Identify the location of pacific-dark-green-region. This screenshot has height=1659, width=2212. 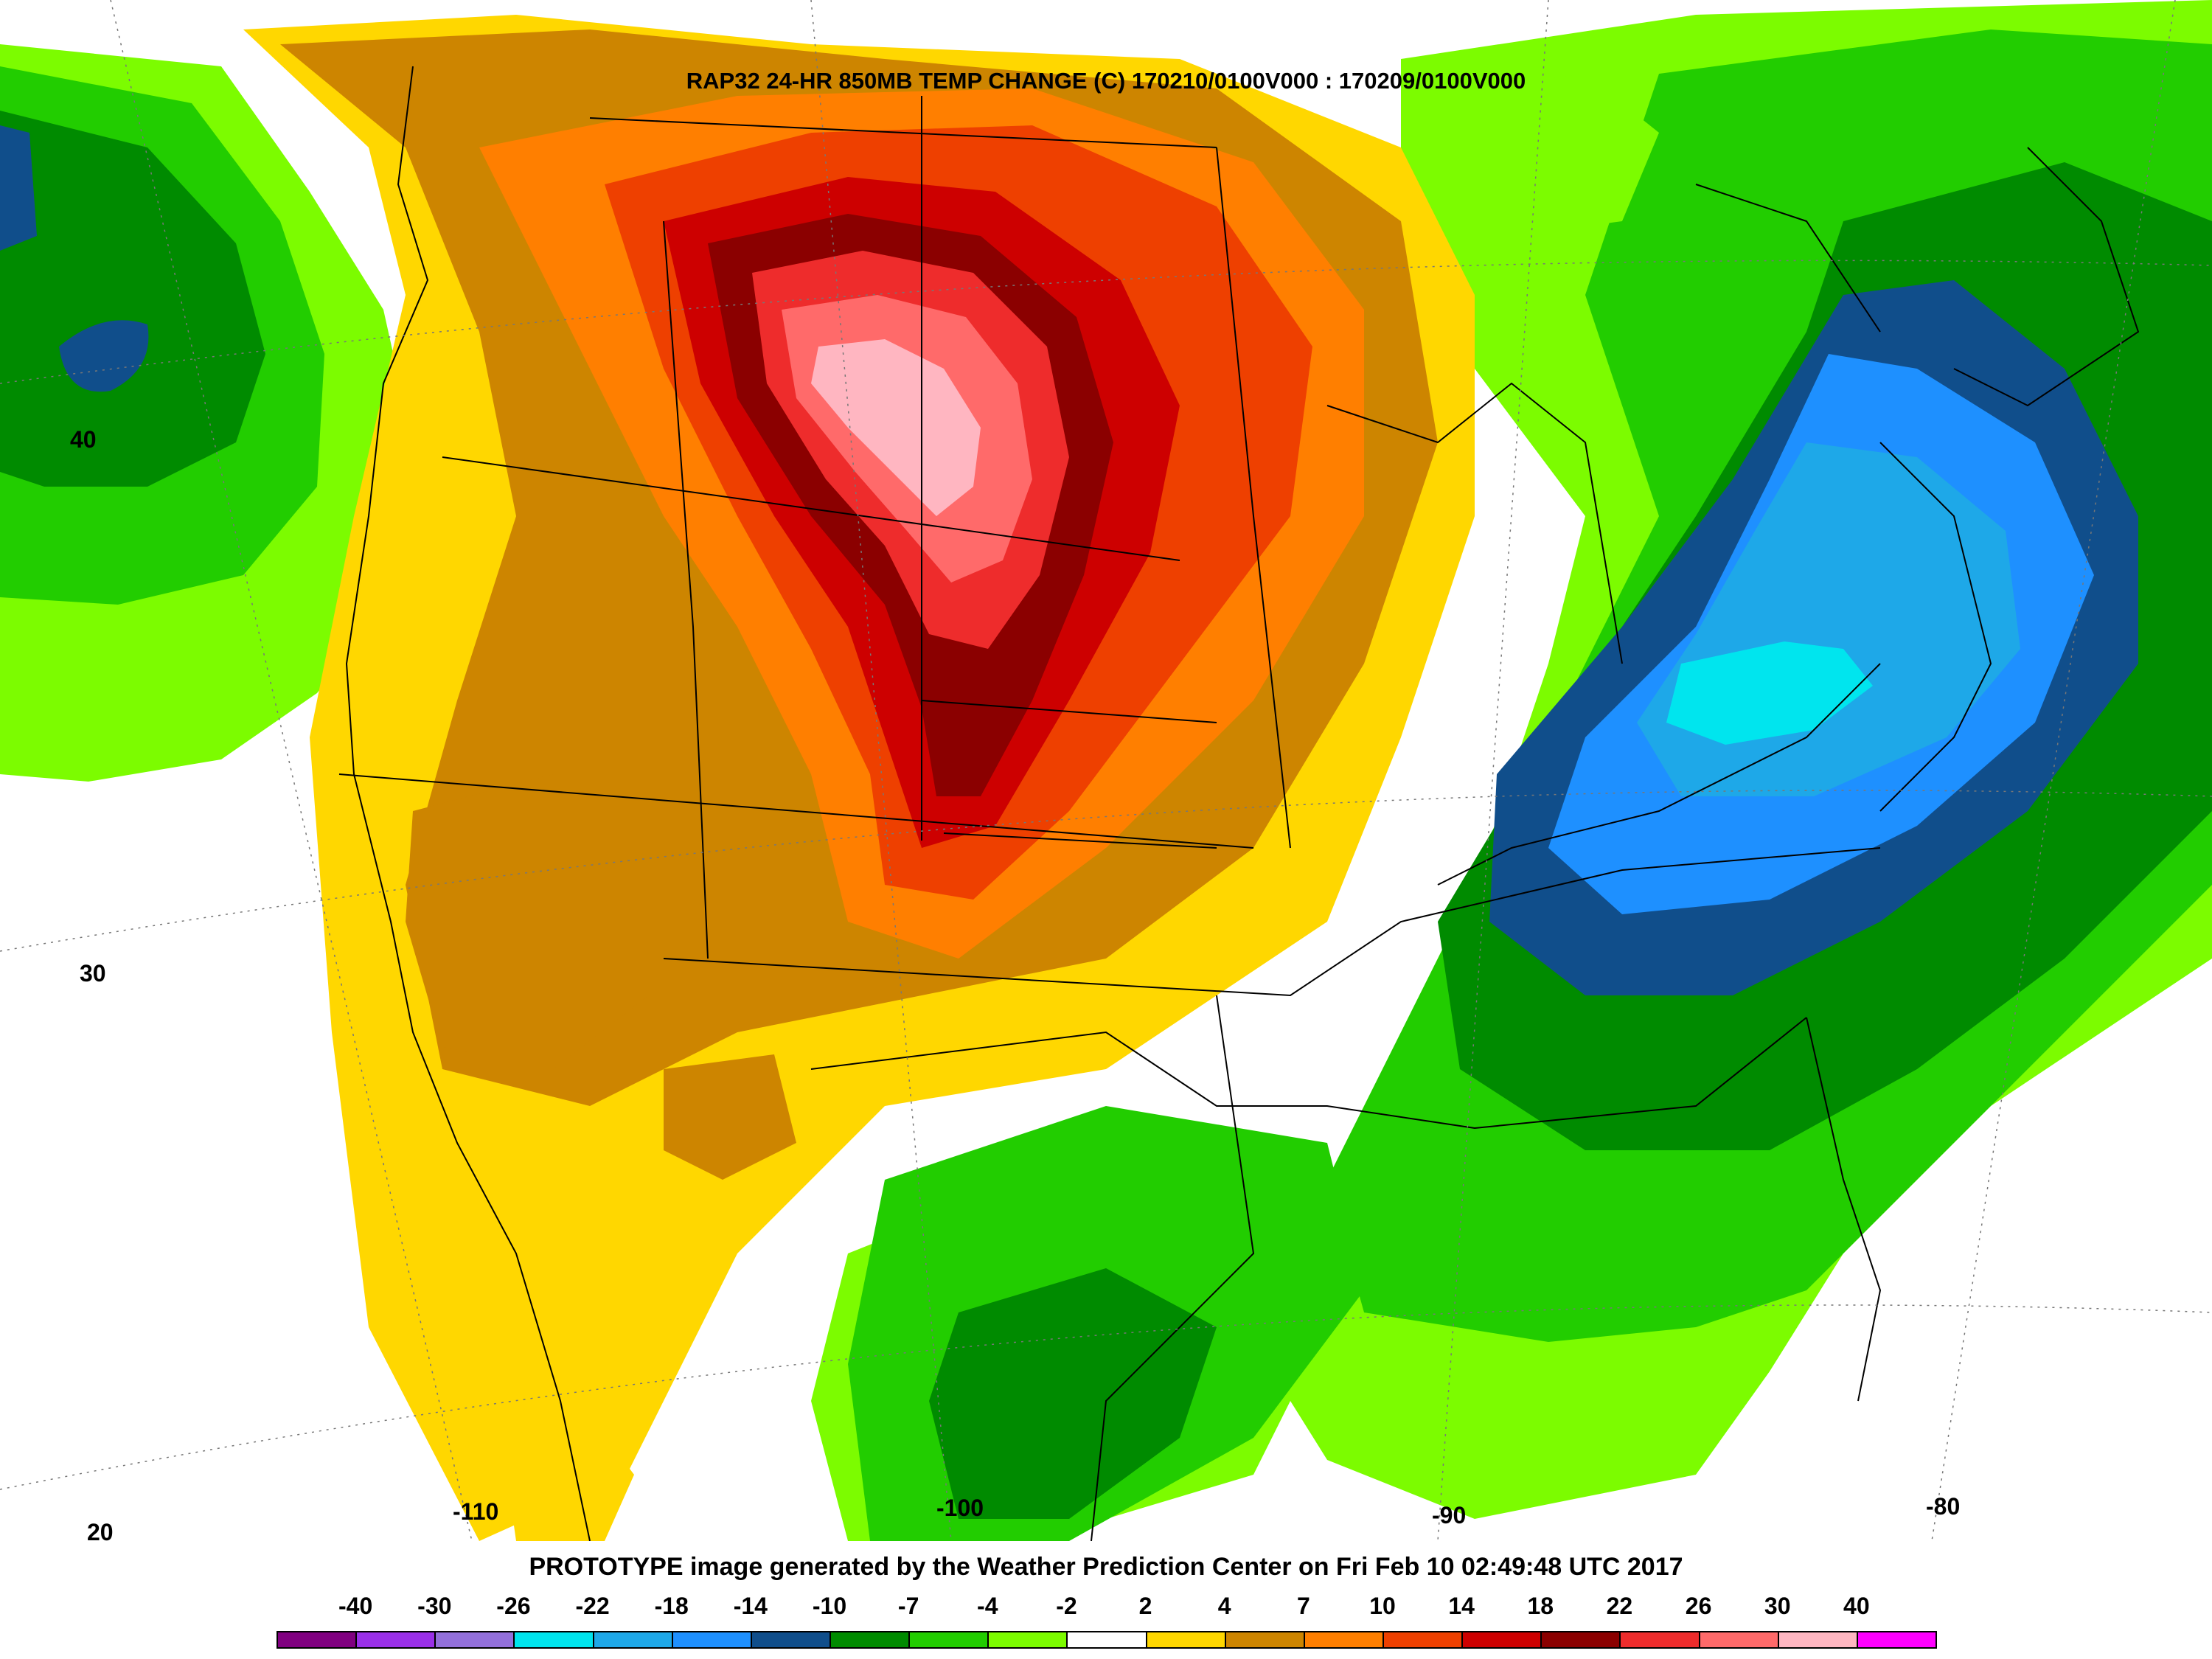
(132, 299).